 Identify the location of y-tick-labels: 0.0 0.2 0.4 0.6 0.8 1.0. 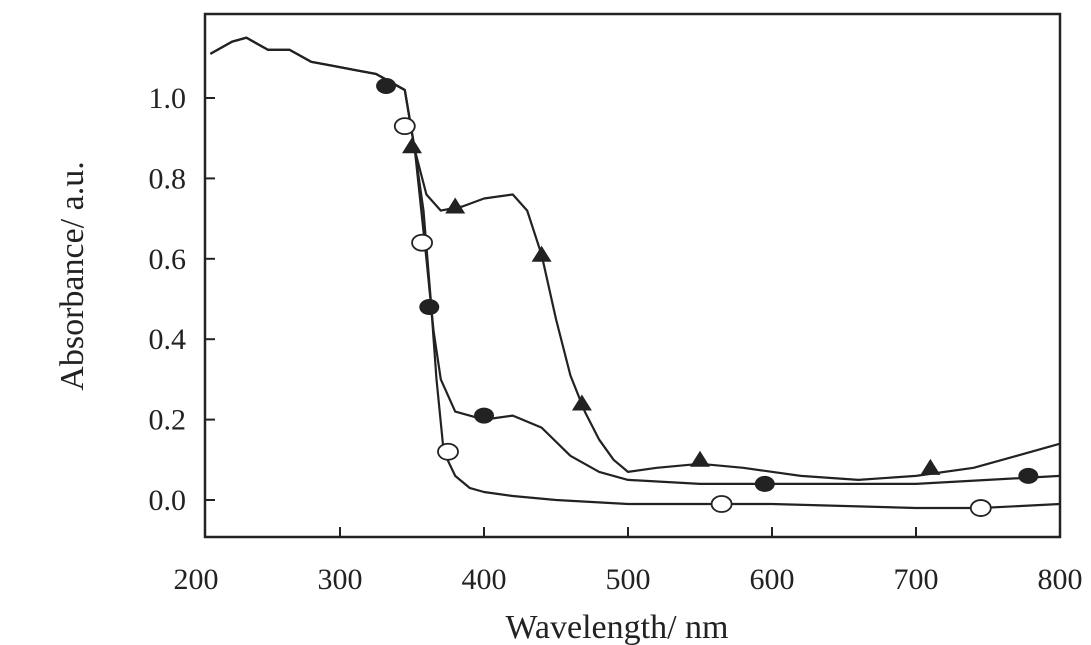
(168, 299).